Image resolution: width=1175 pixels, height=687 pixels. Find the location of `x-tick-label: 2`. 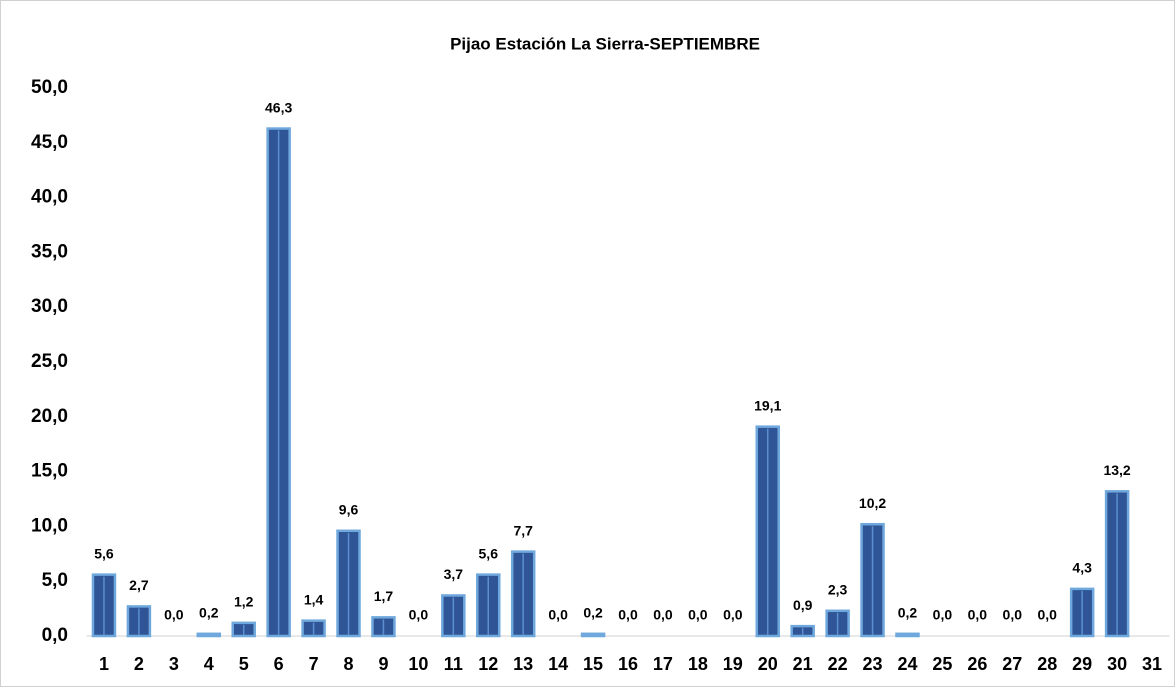

x-tick-label: 2 is located at coordinates (139, 664).